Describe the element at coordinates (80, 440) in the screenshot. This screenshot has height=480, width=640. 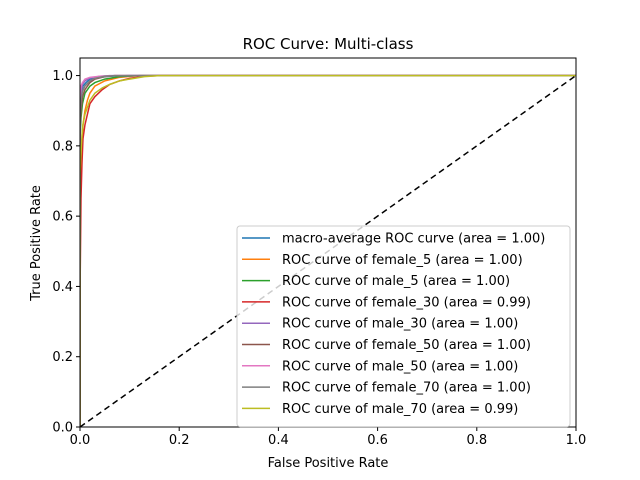
I see `x-tick-label-0: 0.0` at that location.